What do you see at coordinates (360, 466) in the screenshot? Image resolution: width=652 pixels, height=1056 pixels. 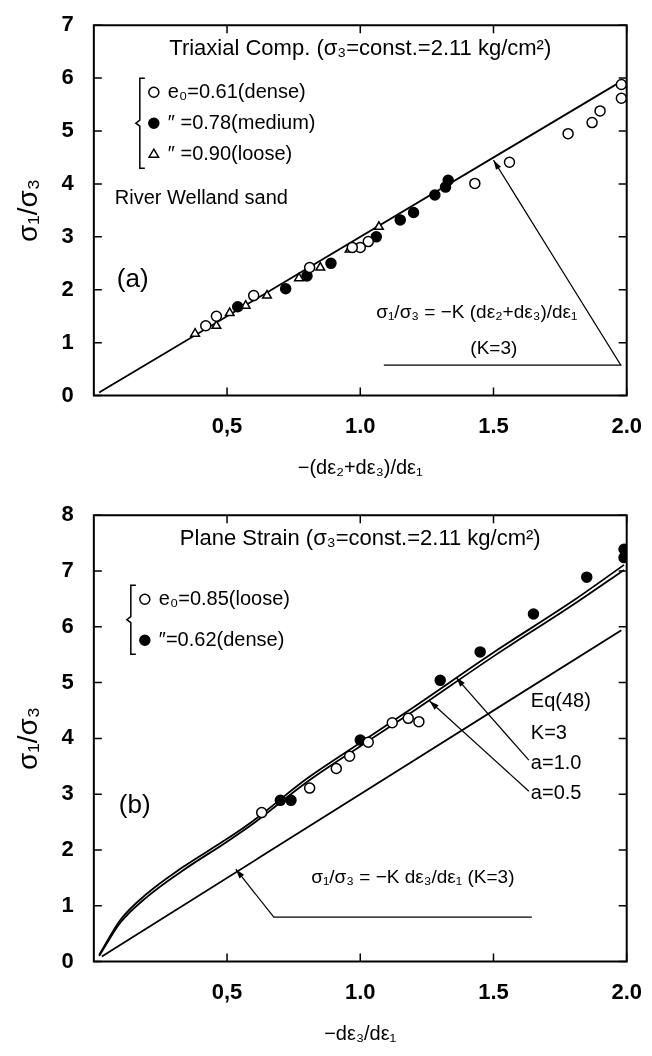 I see `x-axis-title: −(dε₂+dε₃)/dε₁` at bounding box center [360, 466].